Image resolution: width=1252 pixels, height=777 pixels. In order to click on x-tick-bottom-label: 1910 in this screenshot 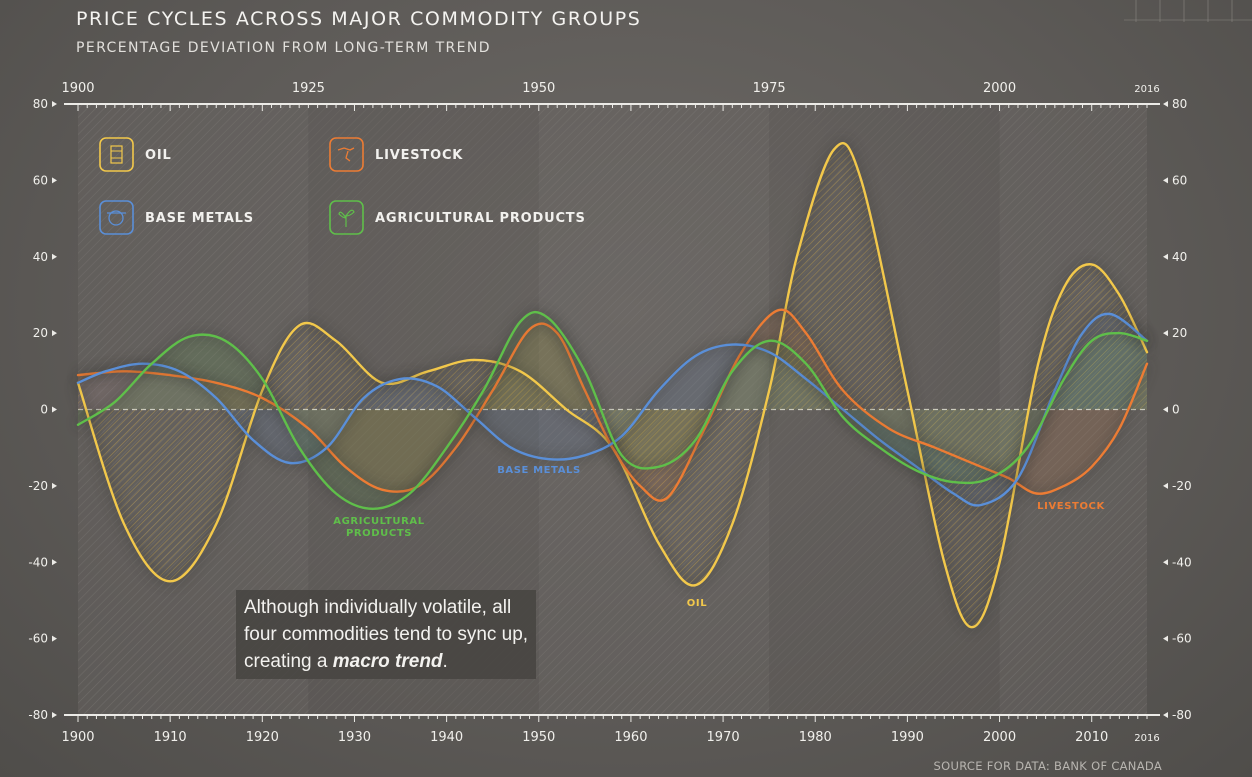, I will do `click(170, 737)`.